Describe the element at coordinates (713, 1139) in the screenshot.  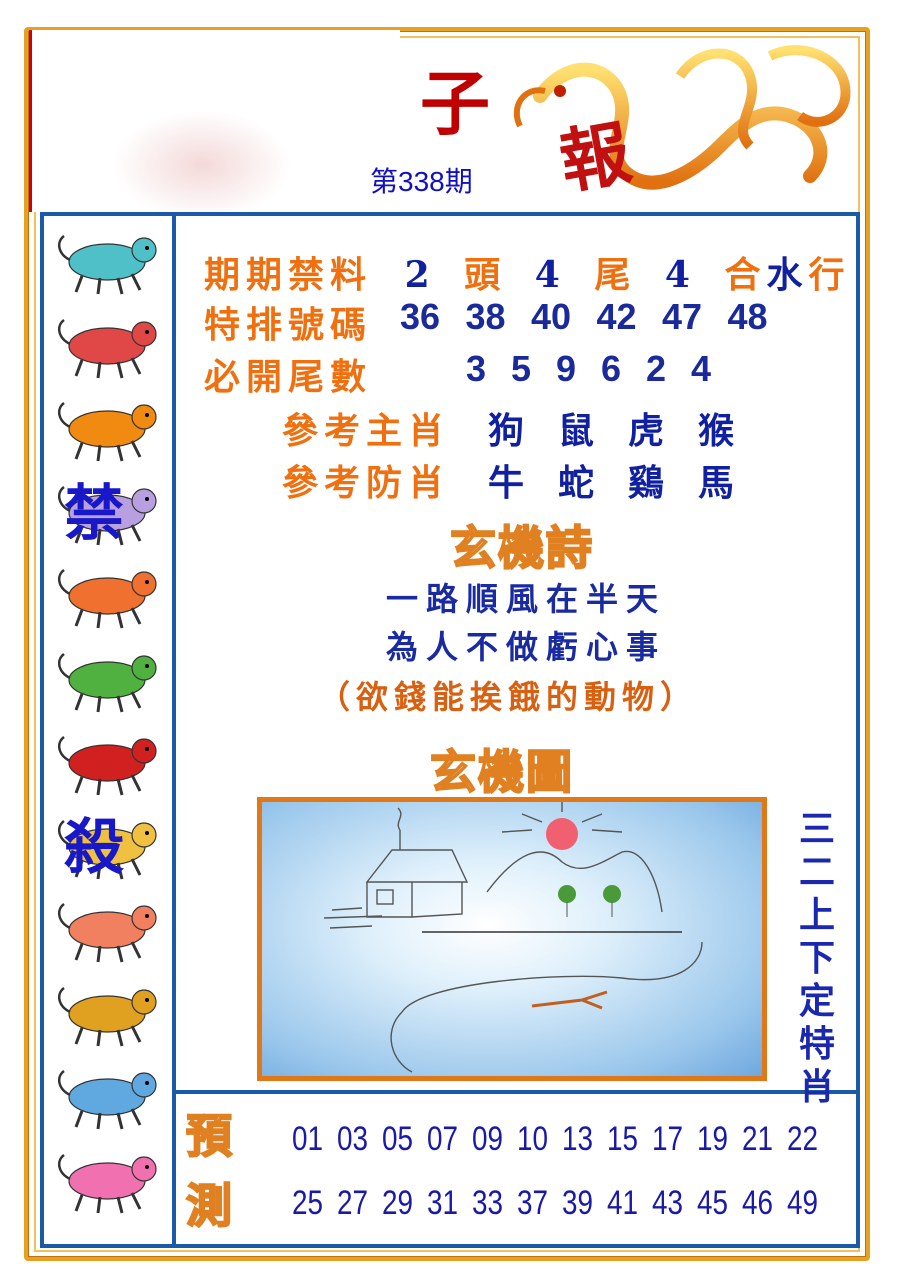
I see `predict-number: 19` at that location.